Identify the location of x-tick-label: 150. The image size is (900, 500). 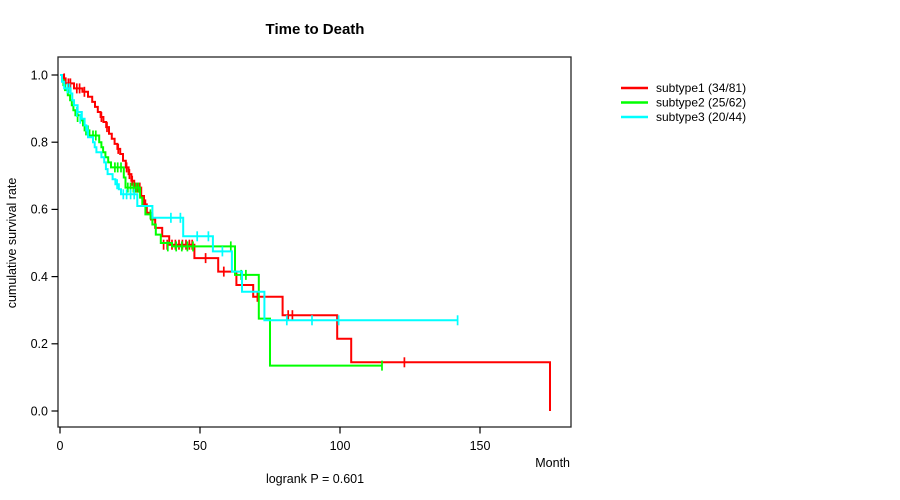
(480, 446).